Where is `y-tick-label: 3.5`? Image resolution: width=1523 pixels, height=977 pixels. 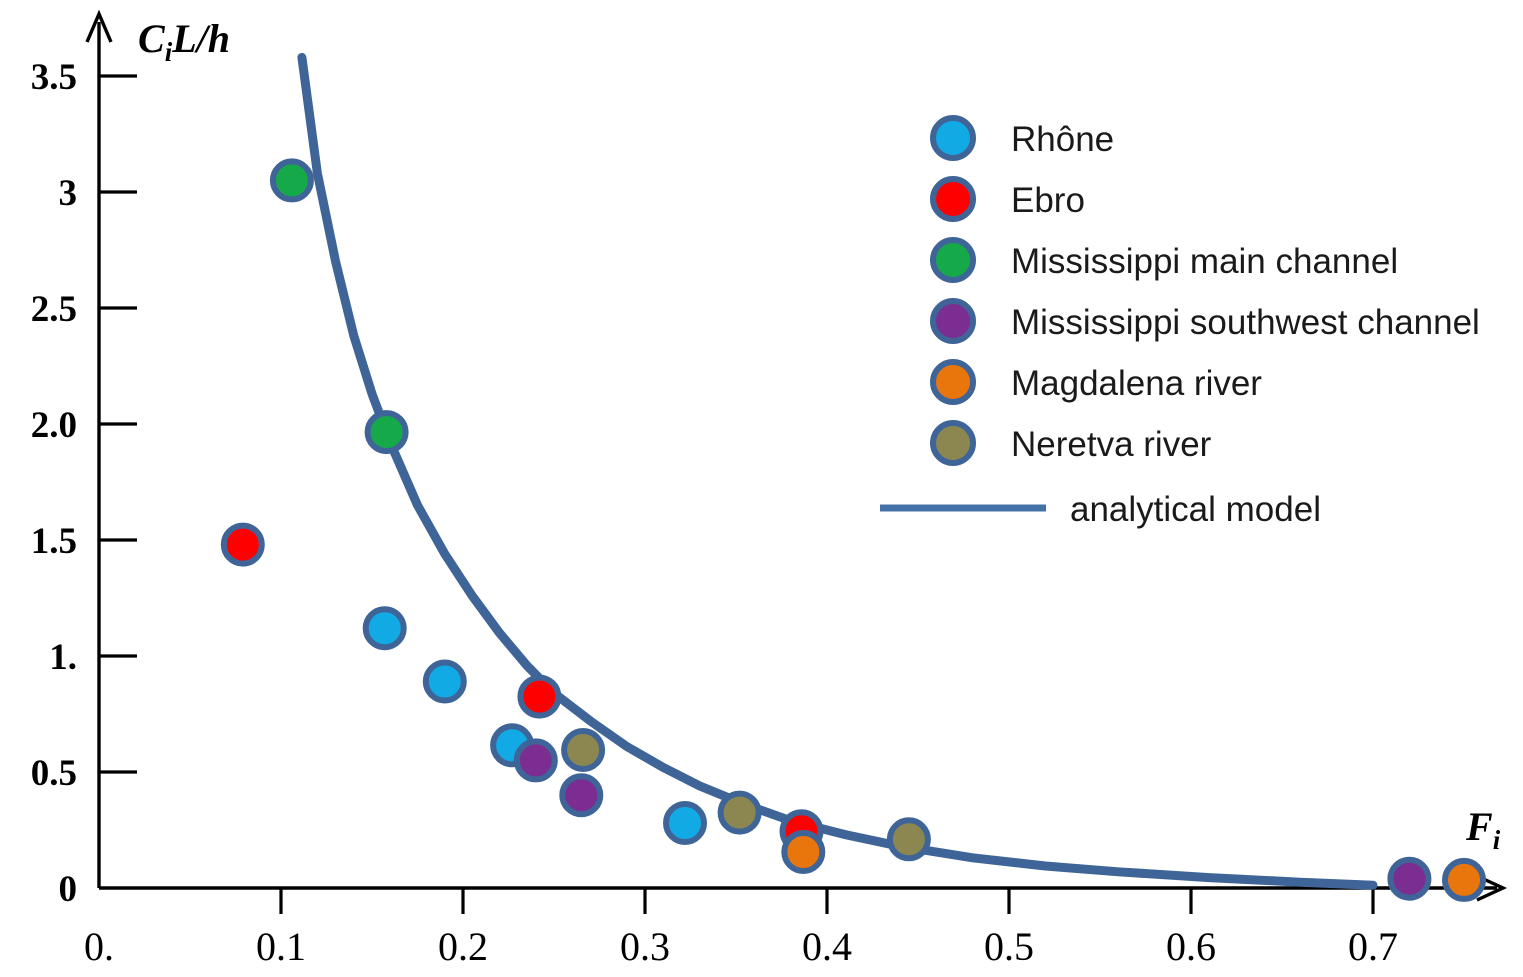
y-tick-label: 3.5 is located at coordinates (54, 77).